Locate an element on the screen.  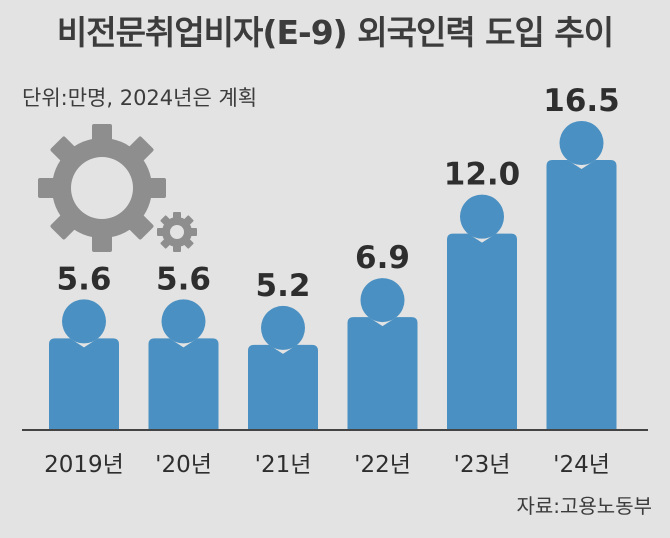
x-tick-label: 2019년 is located at coordinates (84, 465).